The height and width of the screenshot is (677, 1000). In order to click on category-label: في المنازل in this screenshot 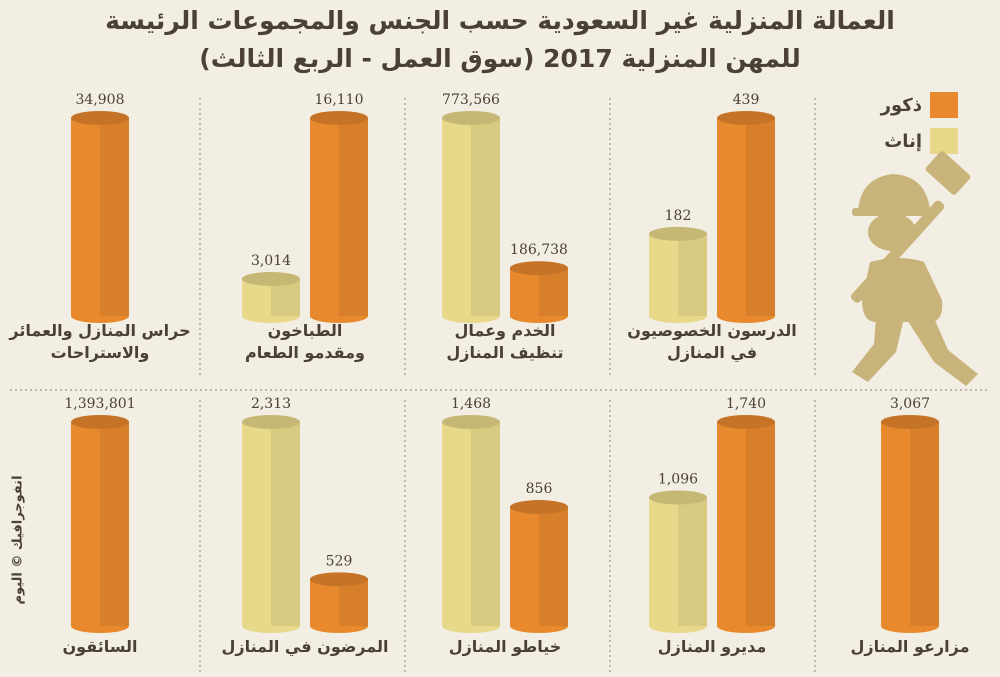, I will do `click(712, 353)`.